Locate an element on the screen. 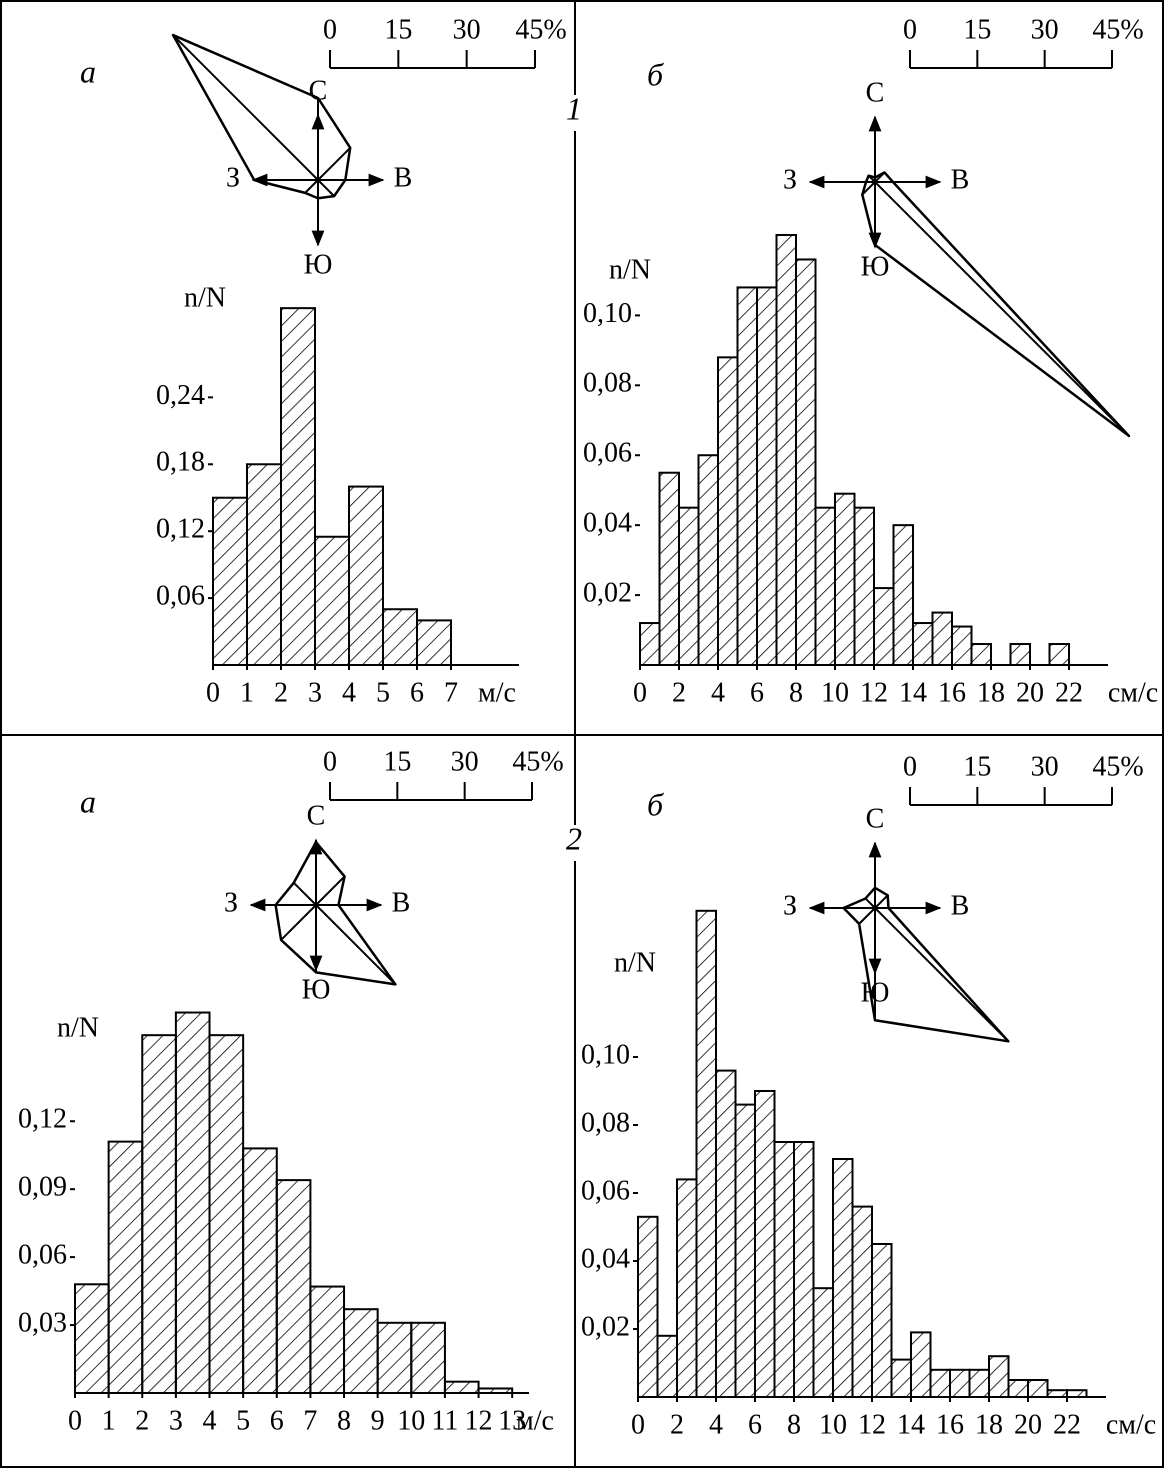 The image size is (1164, 1468). panel-label: а is located at coordinates (88, 801).